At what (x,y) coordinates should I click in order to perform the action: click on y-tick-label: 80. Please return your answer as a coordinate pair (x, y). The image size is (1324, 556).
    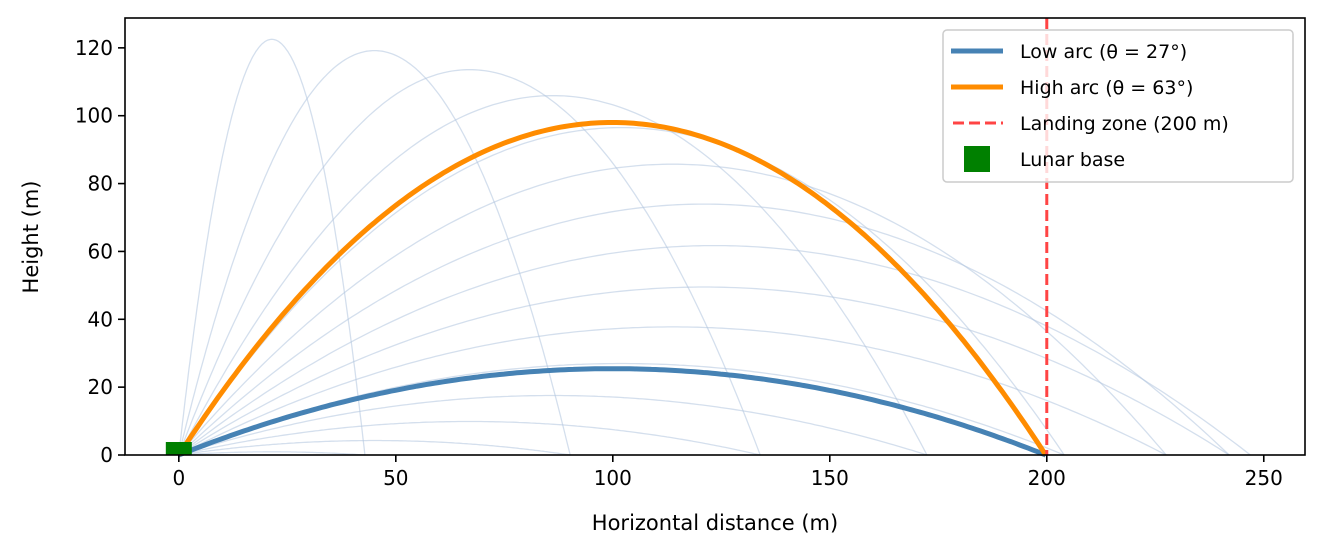
    Looking at the image, I should click on (100, 184).